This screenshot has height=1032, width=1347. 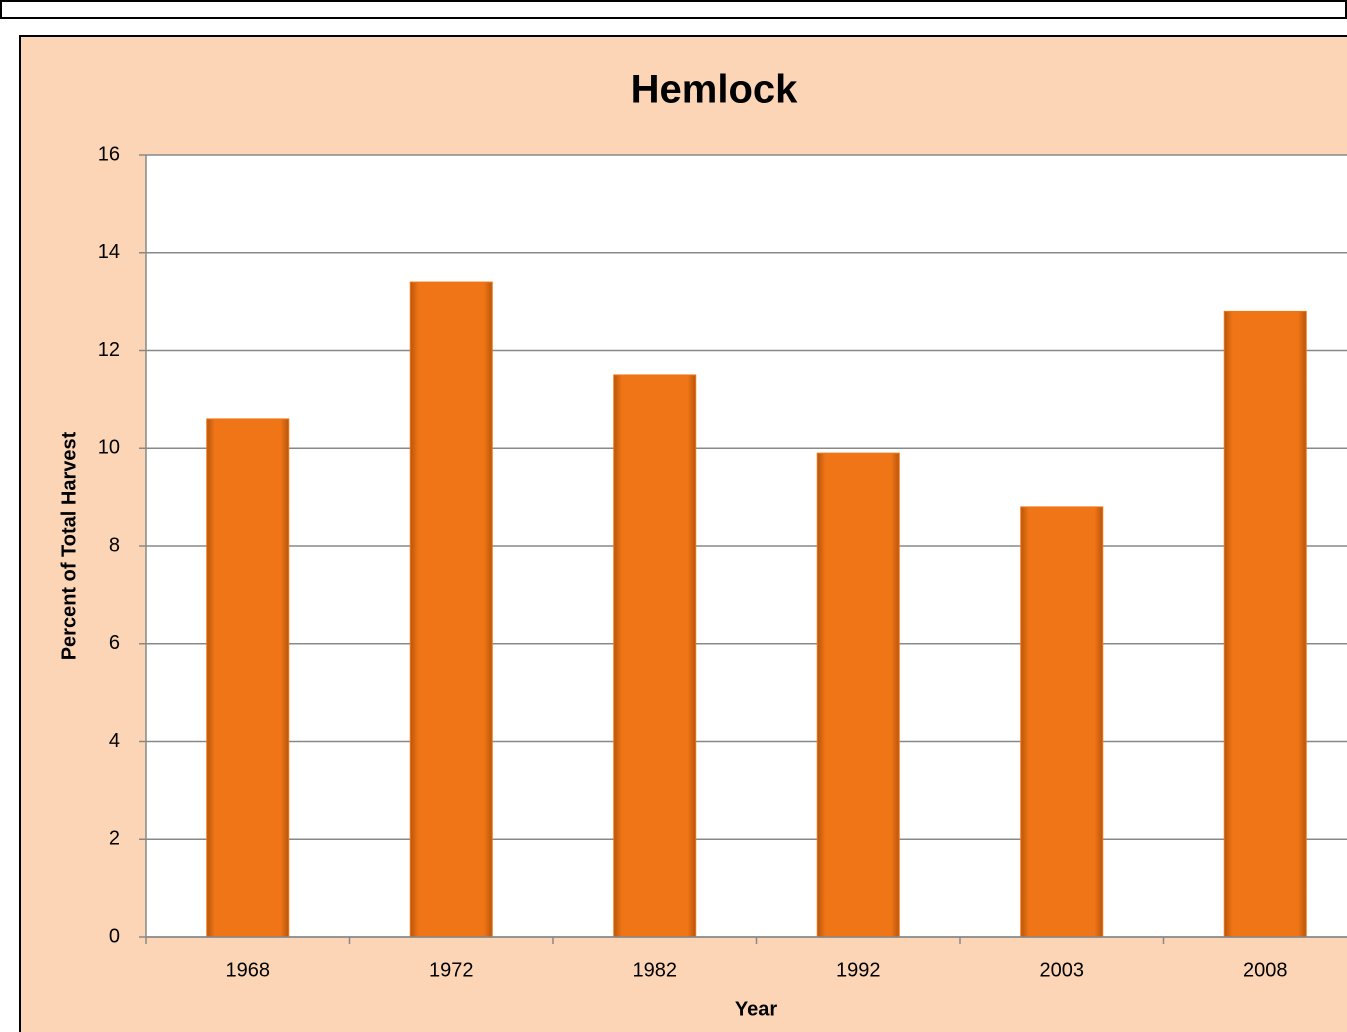 What do you see at coordinates (858, 970) in the screenshot?
I see `x-tick-label: 1992` at bounding box center [858, 970].